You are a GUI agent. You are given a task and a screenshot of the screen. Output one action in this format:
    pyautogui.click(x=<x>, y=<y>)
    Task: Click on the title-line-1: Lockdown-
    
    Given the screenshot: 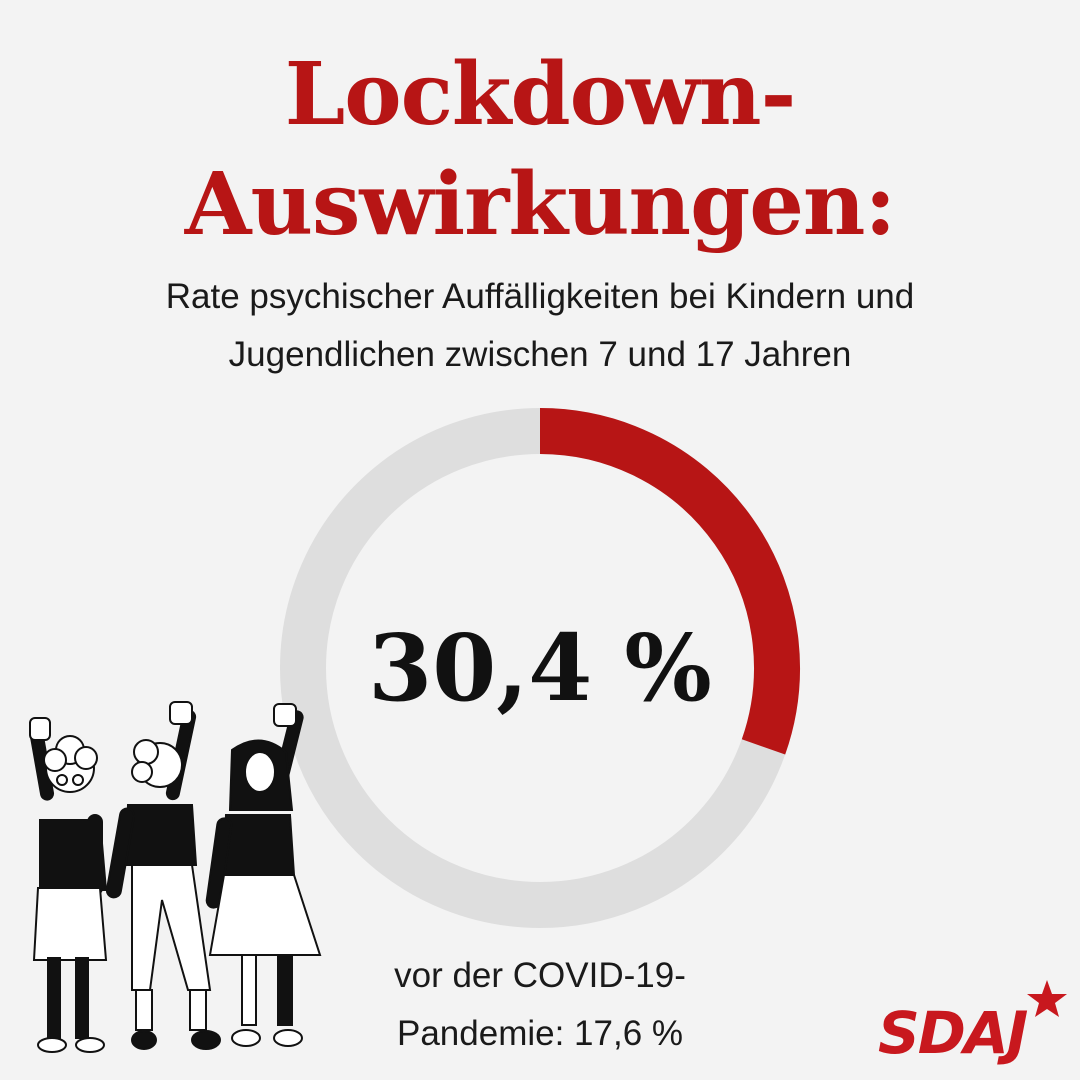 What is the action you would take?
    pyautogui.click(x=540, y=94)
    